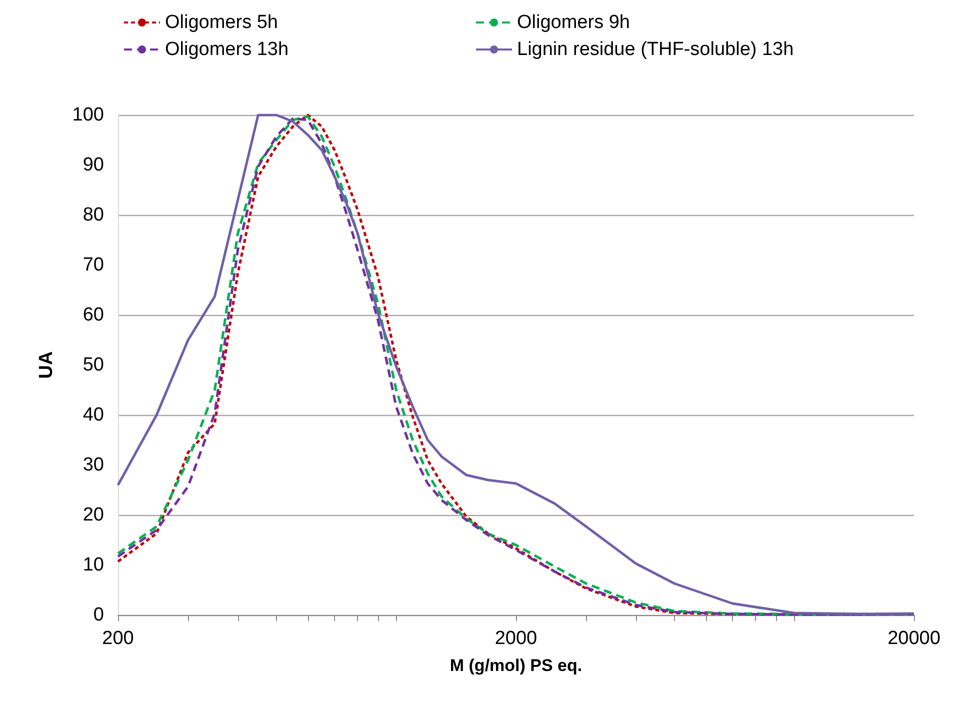 Image resolution: width=954 pixels, height=704 pixels. I want to click on x-tick-label: 20000, so click(914, 638).